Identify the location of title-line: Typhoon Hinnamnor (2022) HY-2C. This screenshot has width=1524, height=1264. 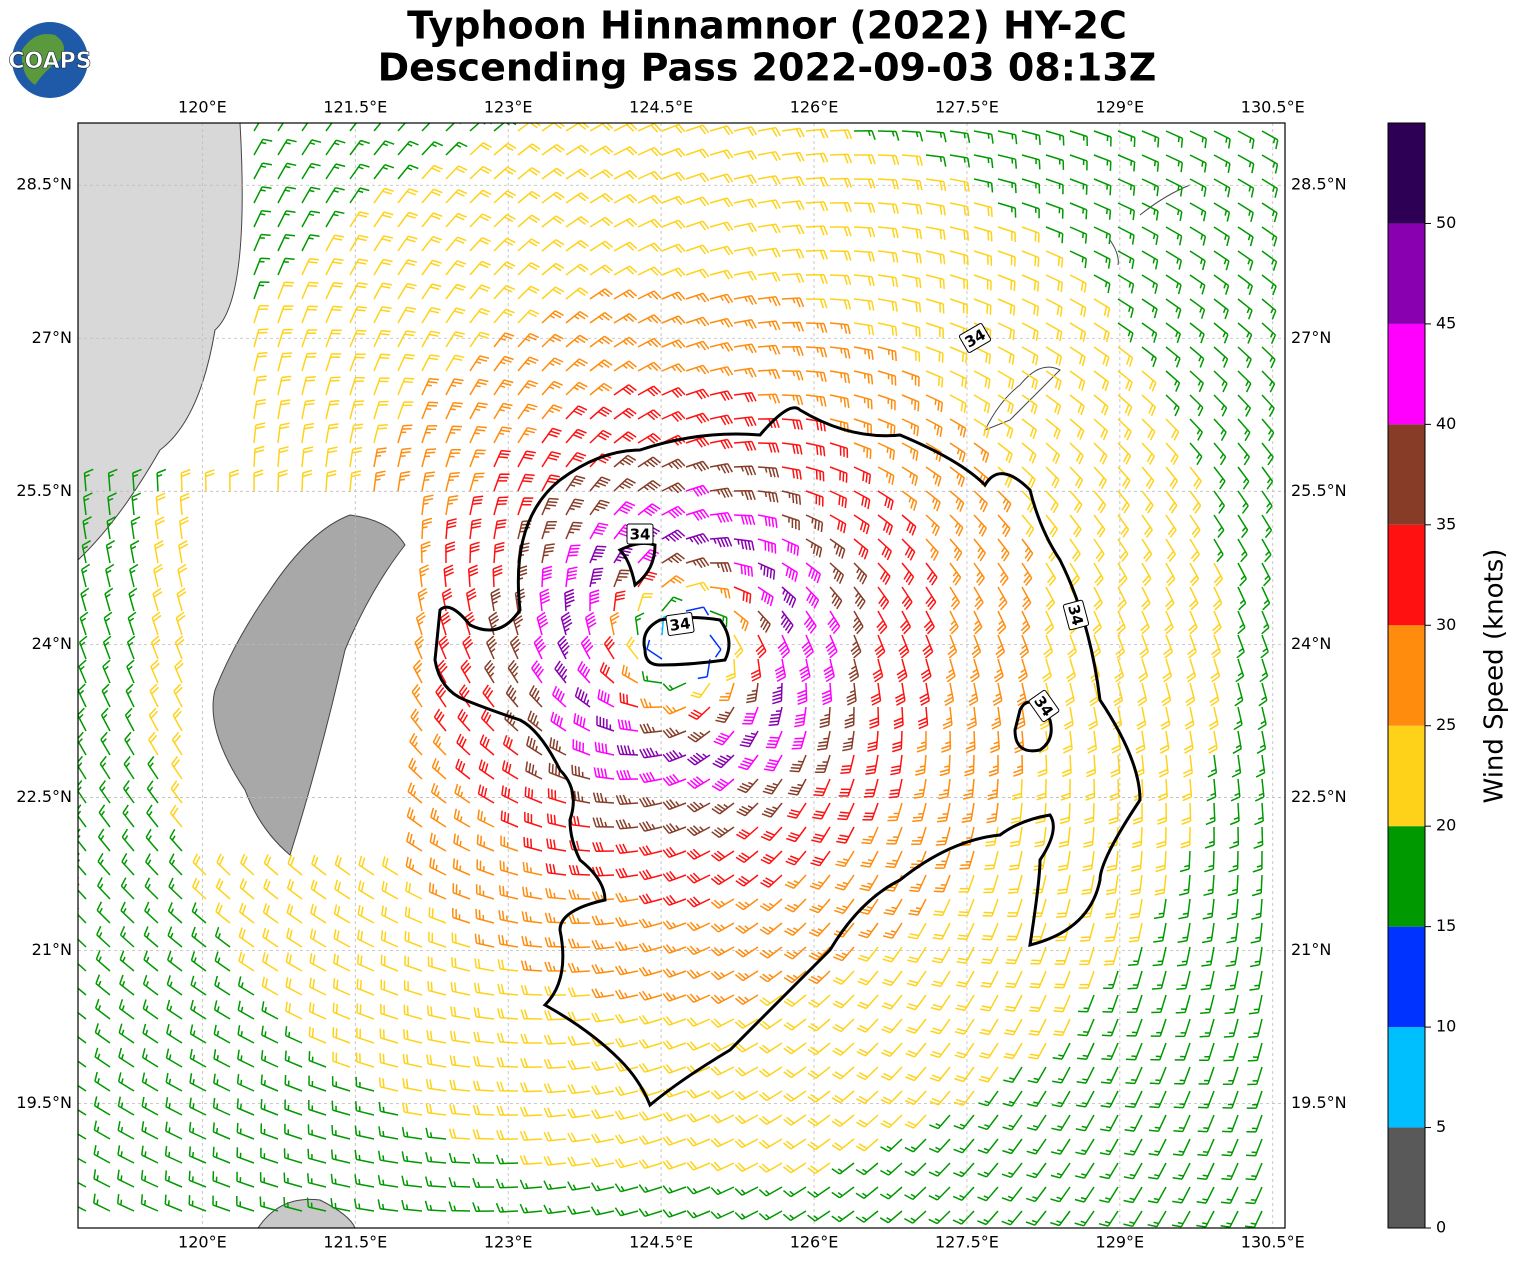
(767, 26).